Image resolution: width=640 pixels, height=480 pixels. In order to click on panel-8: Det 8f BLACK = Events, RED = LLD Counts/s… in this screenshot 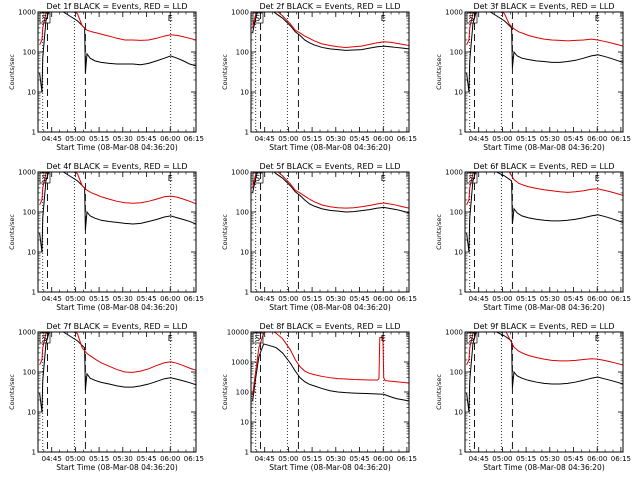, I will do `click(319, 397)`.